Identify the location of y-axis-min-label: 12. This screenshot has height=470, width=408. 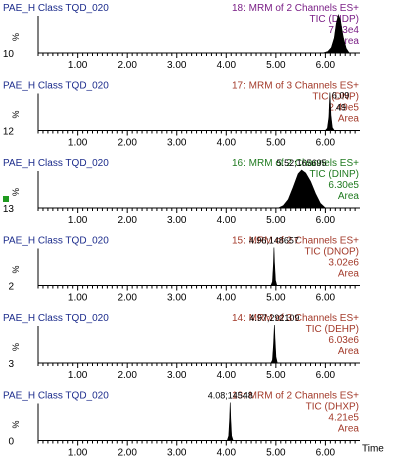
(9, 132).